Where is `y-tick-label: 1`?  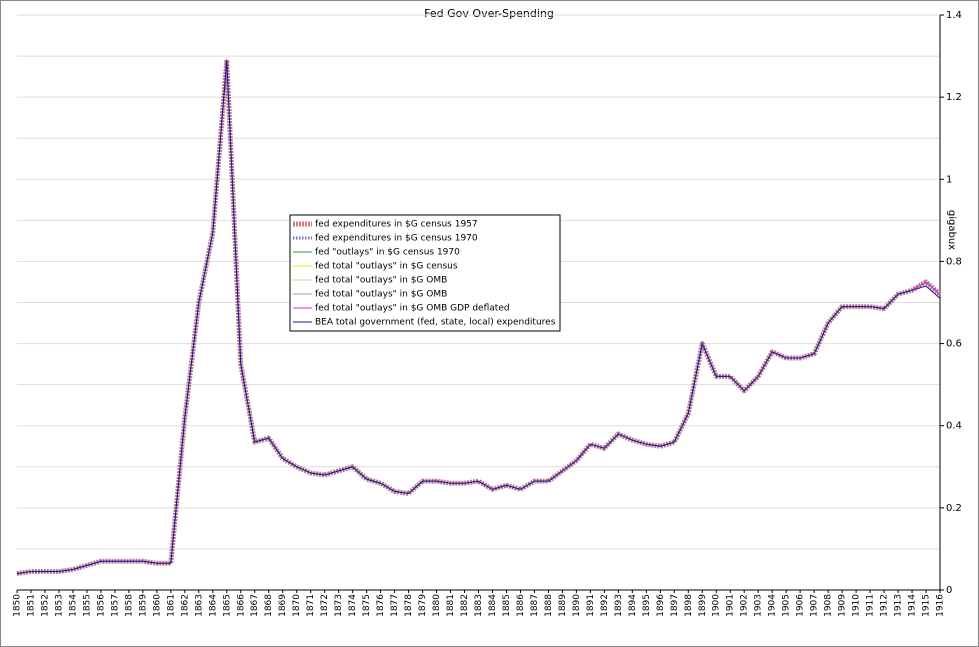 y-tick-label: 1 is located at coordinates (949, 179).